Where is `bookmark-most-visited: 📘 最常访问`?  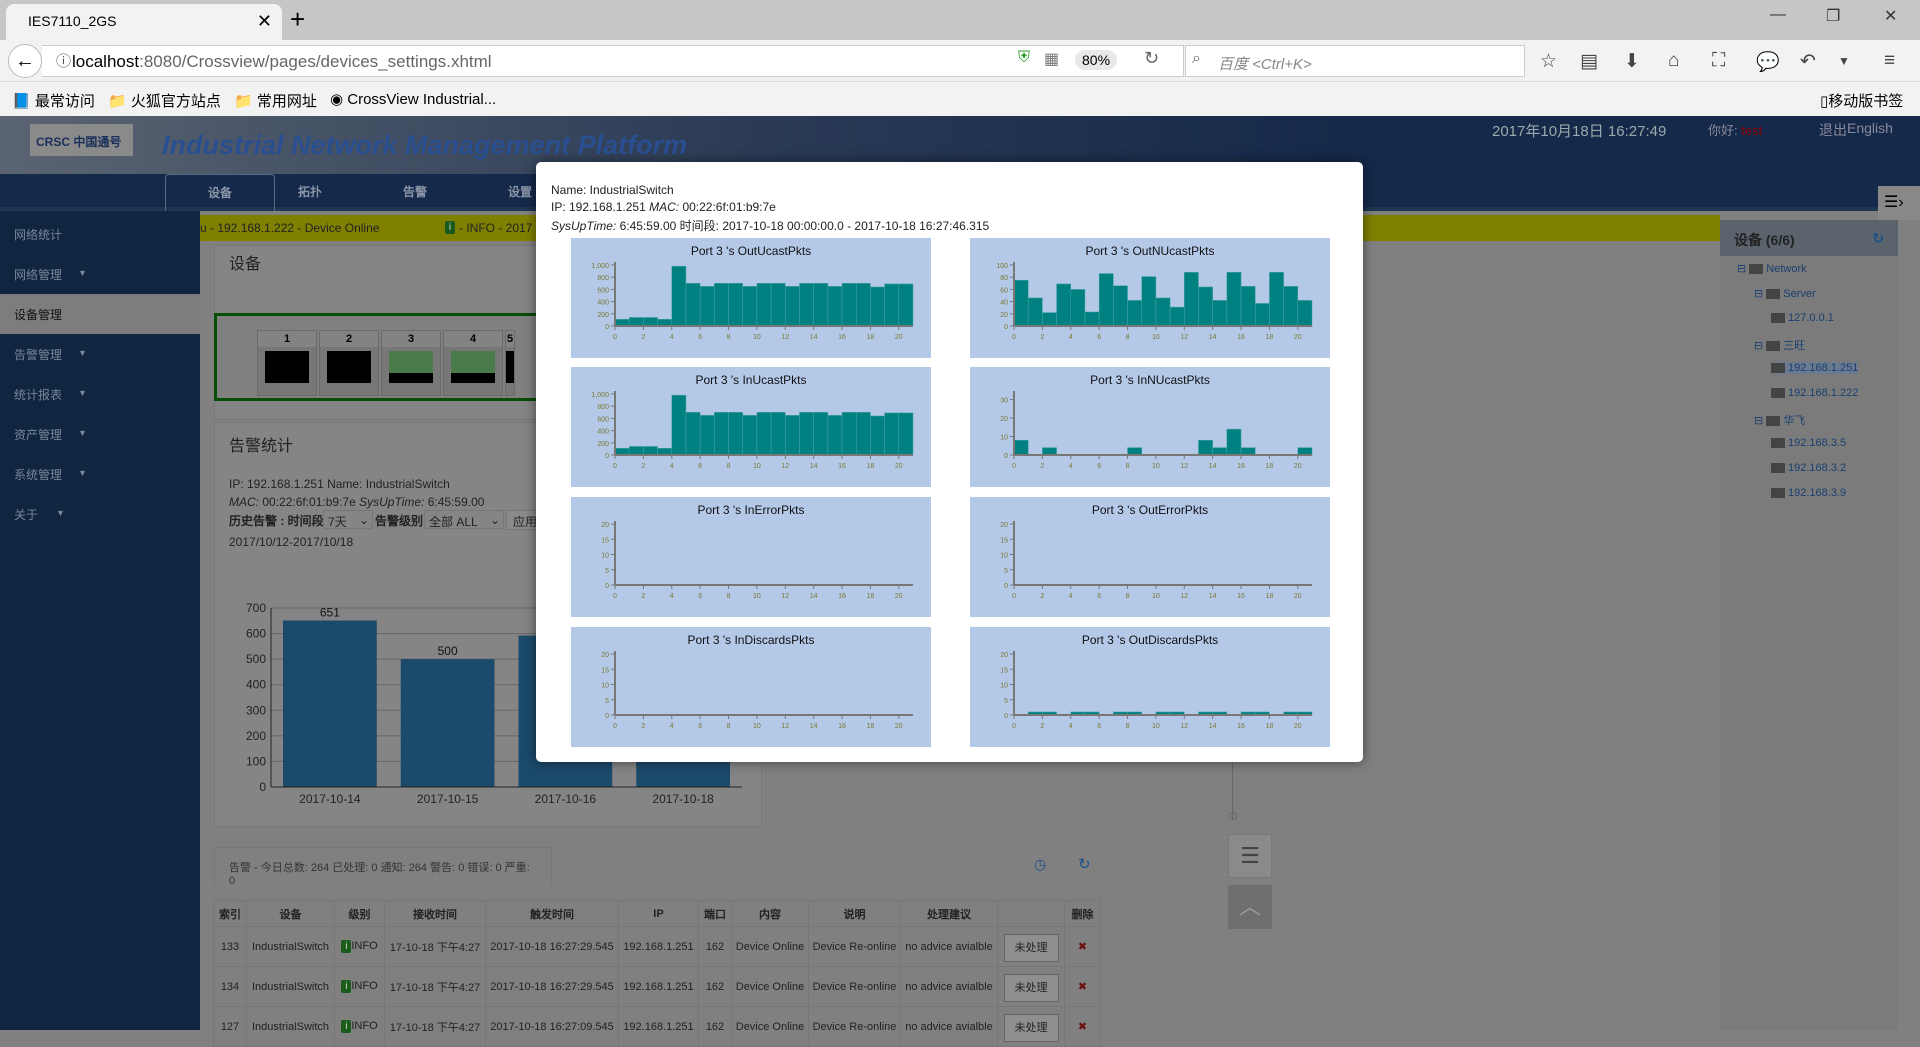 bookmark-most-visited: 📘 最常访问 is located at coordinates (53, 101).